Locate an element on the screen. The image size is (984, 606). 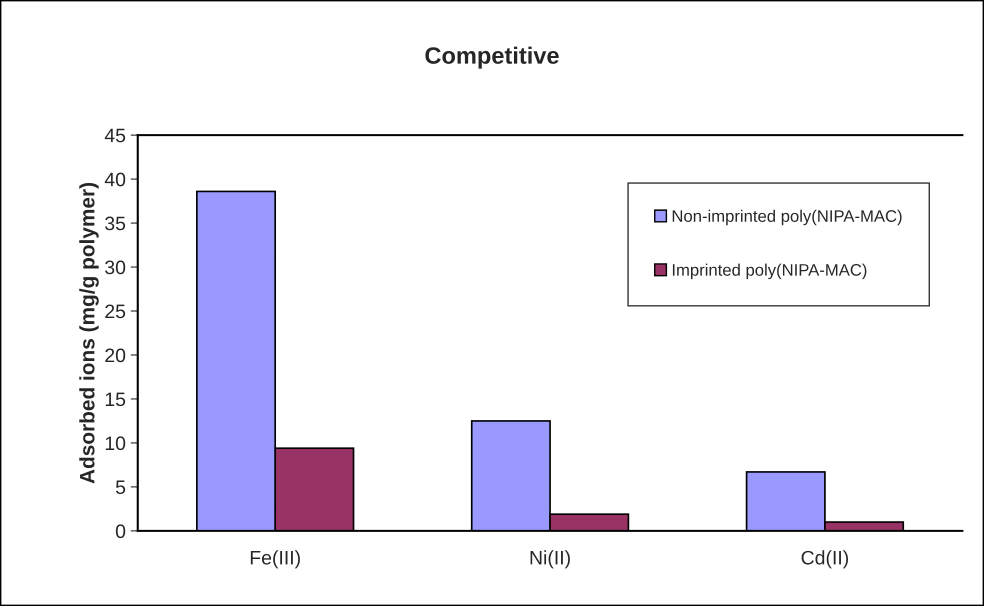
x-tick-label: Ni(II) is located at coordinates (550, 559).